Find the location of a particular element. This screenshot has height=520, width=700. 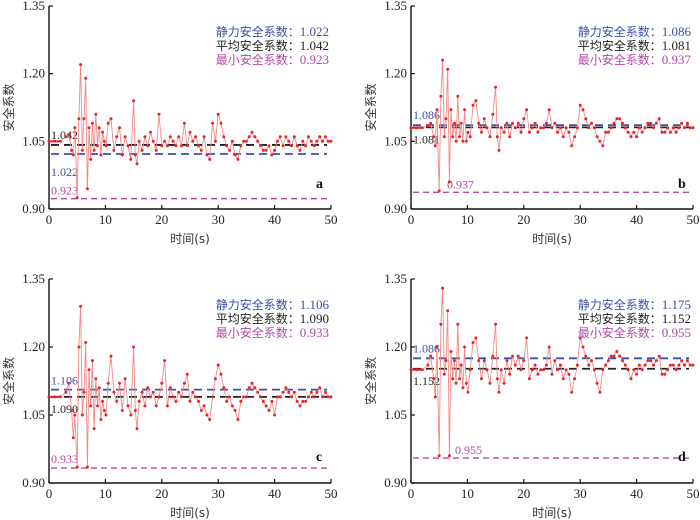

legend-entry: 静力安全系数：1.175 is located at coordinates (634, 304).